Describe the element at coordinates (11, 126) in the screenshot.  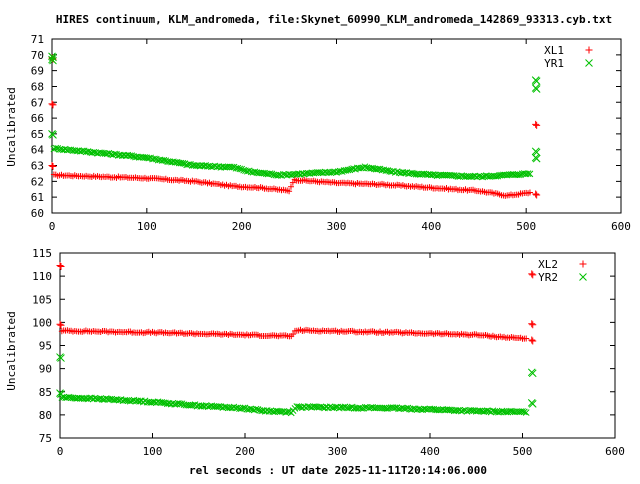
I see `panel1-y-axis-label: Uncalibrated` at that location.